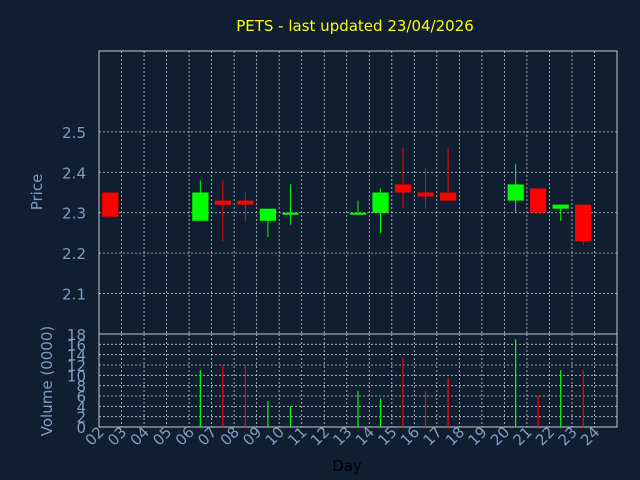 The width and height of the screenshot is (640, 480). I want to click on x-axis-label: Day, so click(347, 466).